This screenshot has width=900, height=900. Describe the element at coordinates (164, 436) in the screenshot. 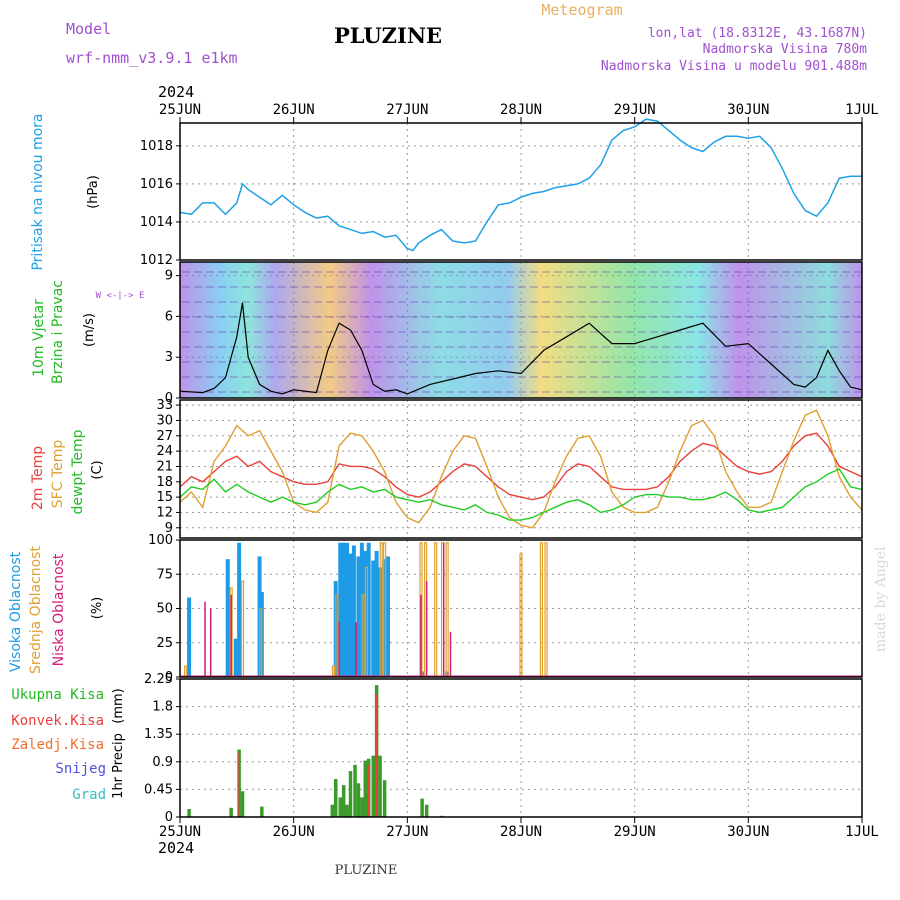

I see `y-tick-label: 27` at that location.